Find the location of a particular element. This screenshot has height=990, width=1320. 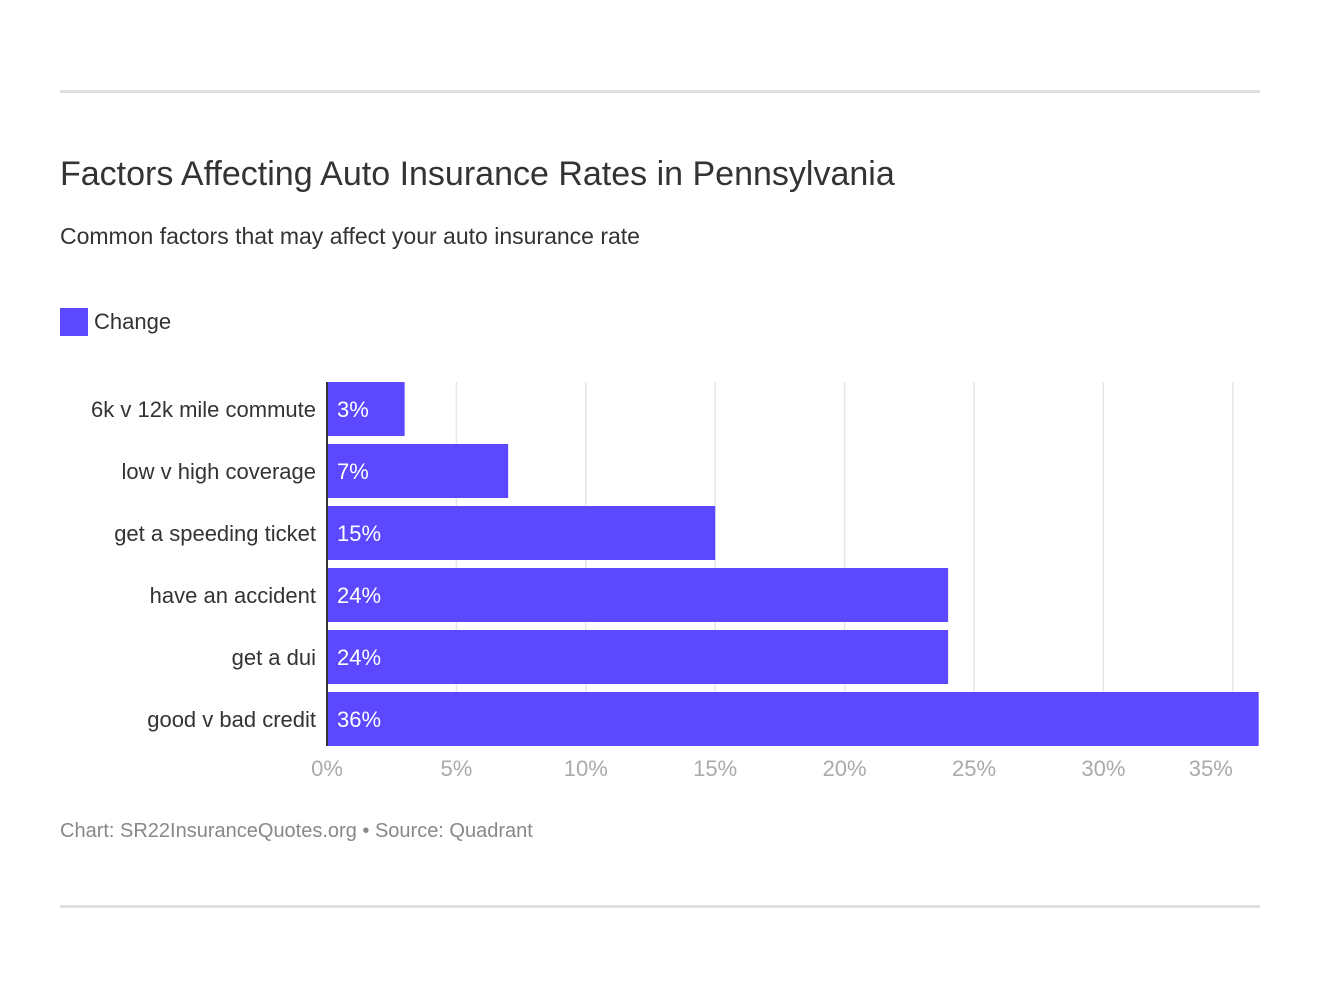

x-tick-label: 10% is located at coordinates (586, 768).